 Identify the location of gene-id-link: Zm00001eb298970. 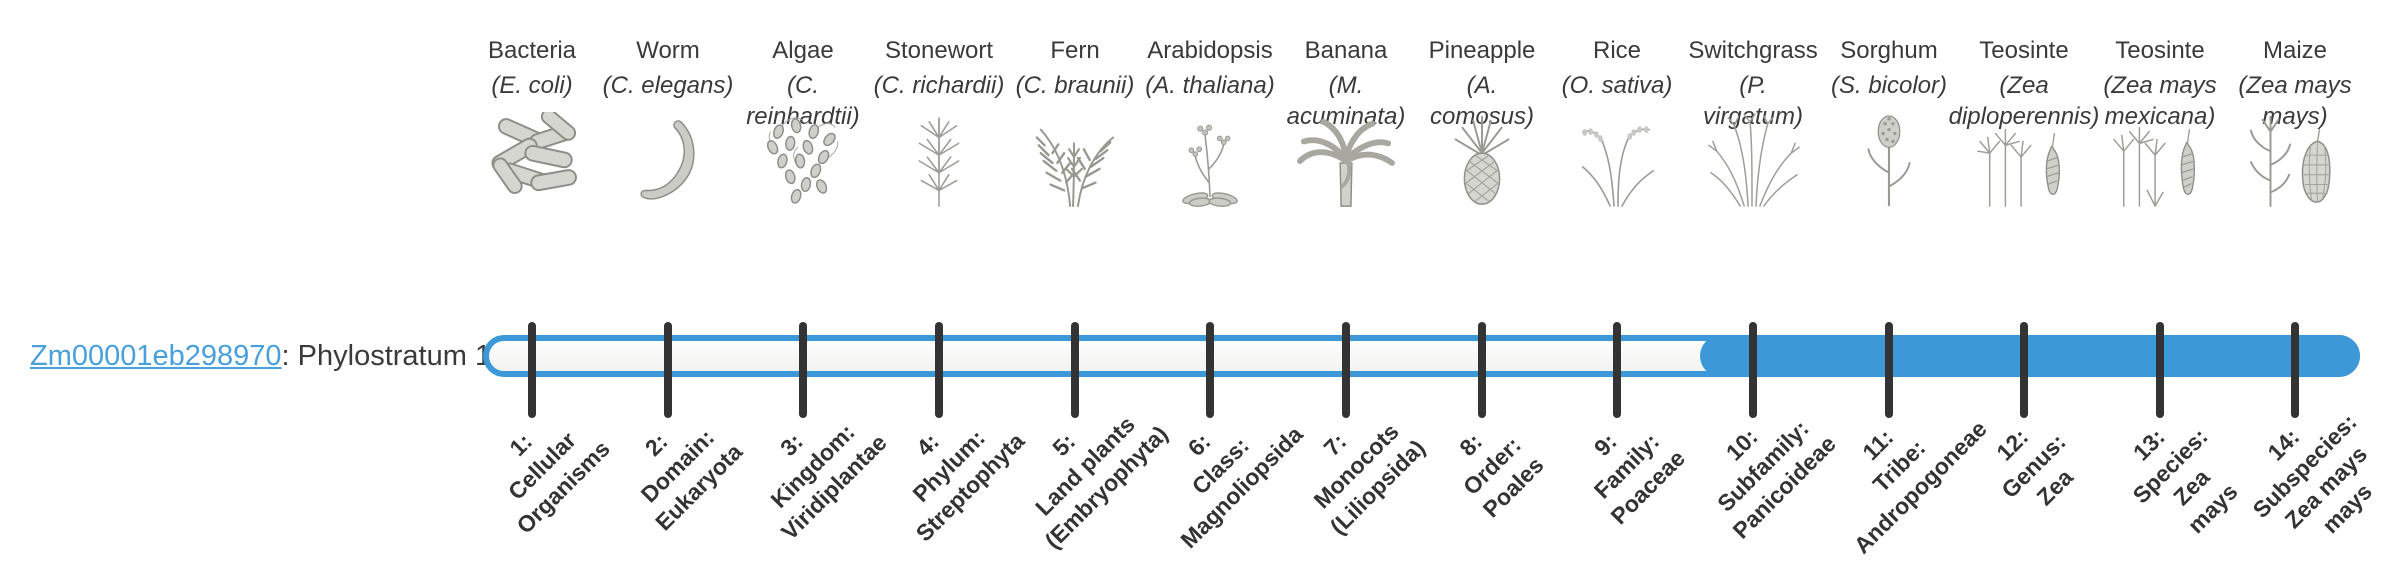
(156, 355).